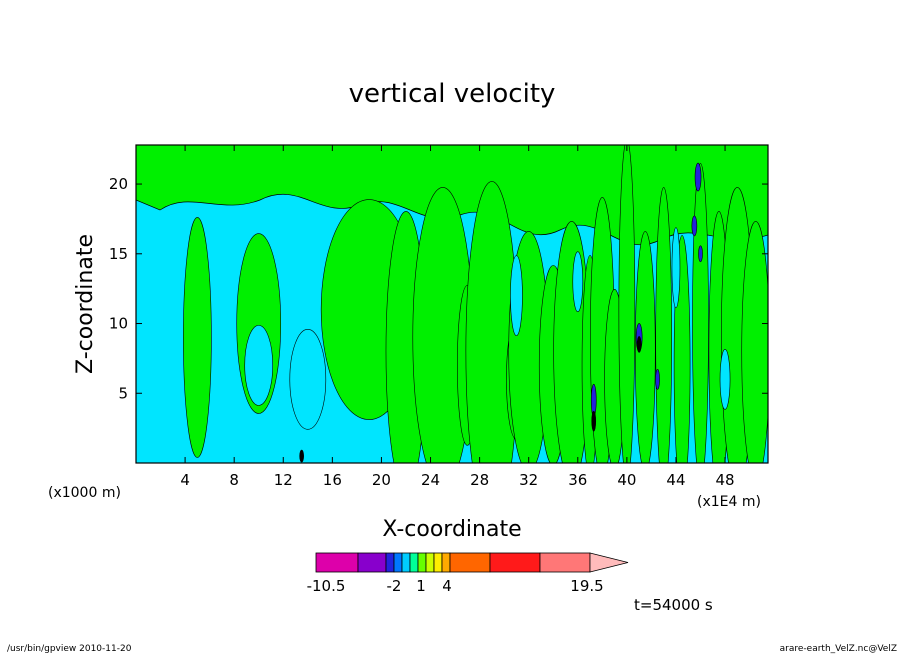 This screenshot has width=904, height=654. What do you see at coordinates (332, 480) in the screenshot?
I see `x-tick-label: 16` at bounding box center [332, 480].